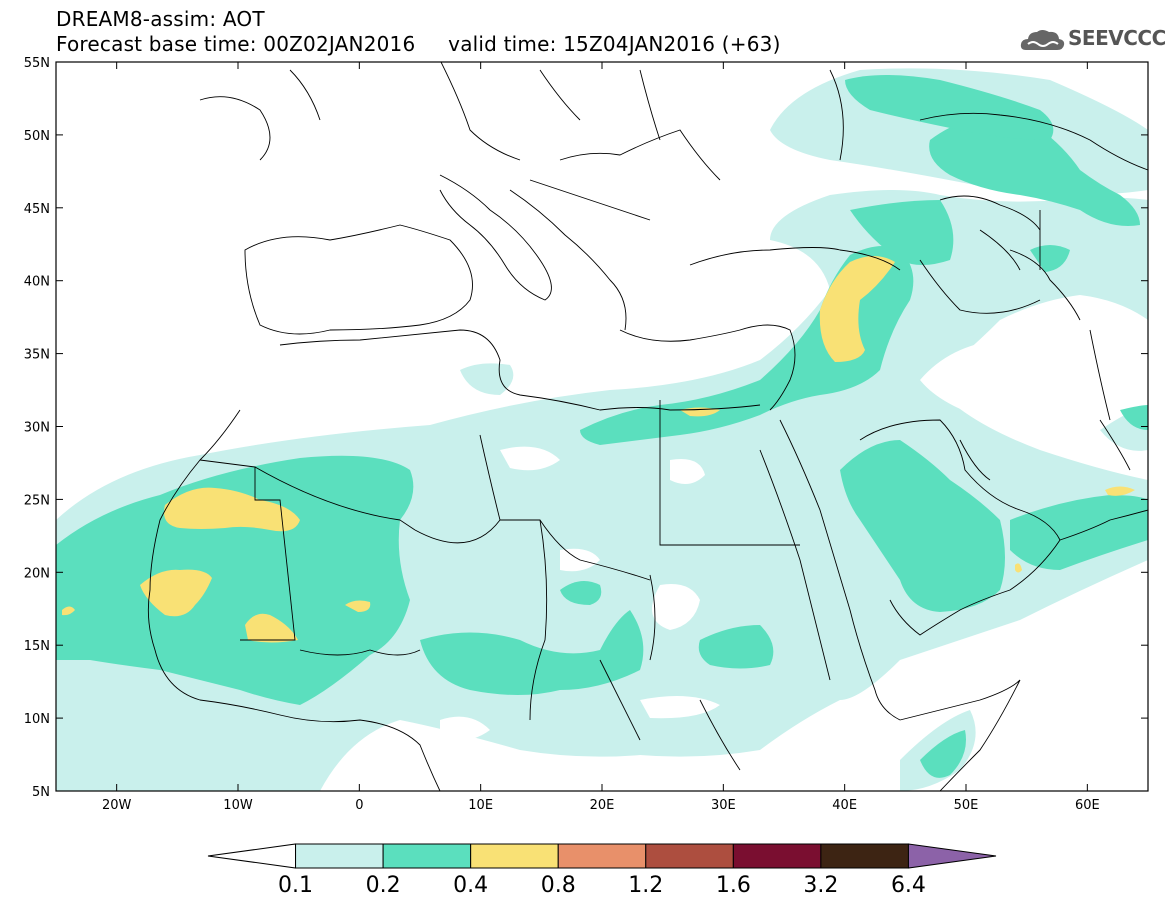 Image resolution: width=1165 pixels, height=905 pixels. Describe the element at coordinates (1042, 40) in the screenshot. I see `cloud-icon` at that location.